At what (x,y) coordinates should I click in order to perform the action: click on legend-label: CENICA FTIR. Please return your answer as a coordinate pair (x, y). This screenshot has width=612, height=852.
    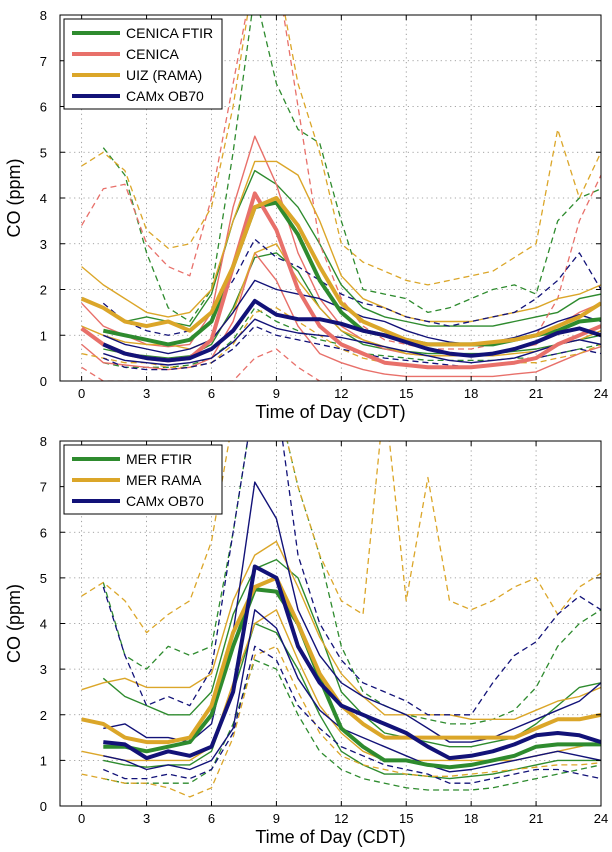
    Looking at the image, I should click on (169, 33).